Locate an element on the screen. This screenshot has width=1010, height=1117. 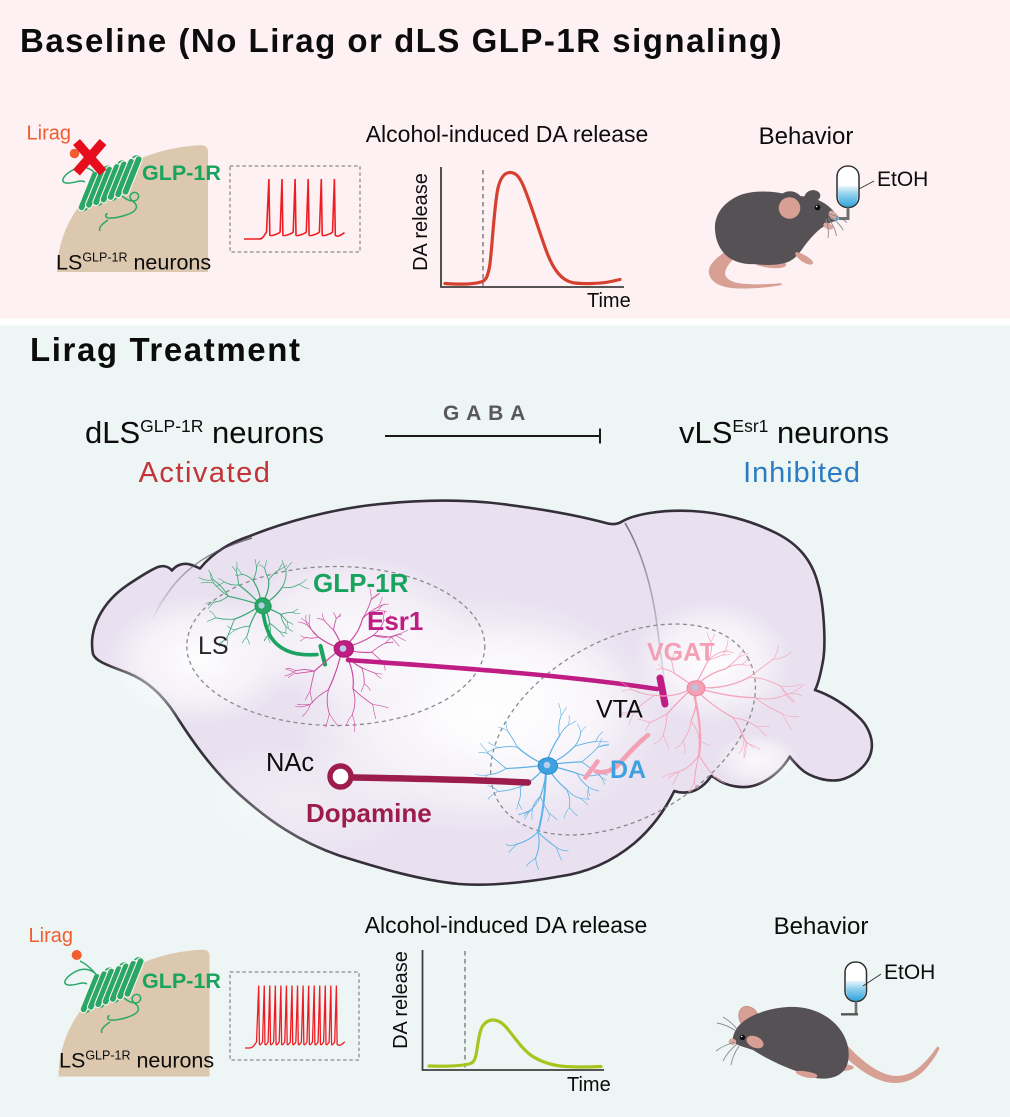
svg-text: VGAT is located at coordinates (681, 653).